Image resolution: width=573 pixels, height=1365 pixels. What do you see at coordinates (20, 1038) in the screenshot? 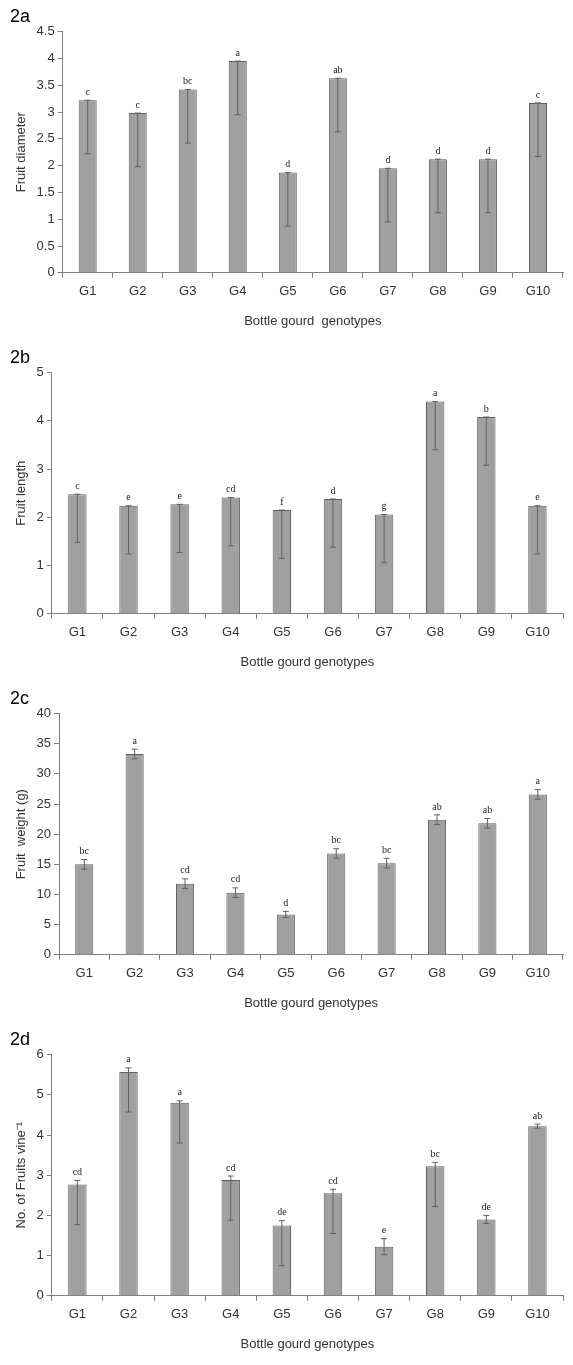
I see `chart-title: 2d` at bounding box center [20, 1038].